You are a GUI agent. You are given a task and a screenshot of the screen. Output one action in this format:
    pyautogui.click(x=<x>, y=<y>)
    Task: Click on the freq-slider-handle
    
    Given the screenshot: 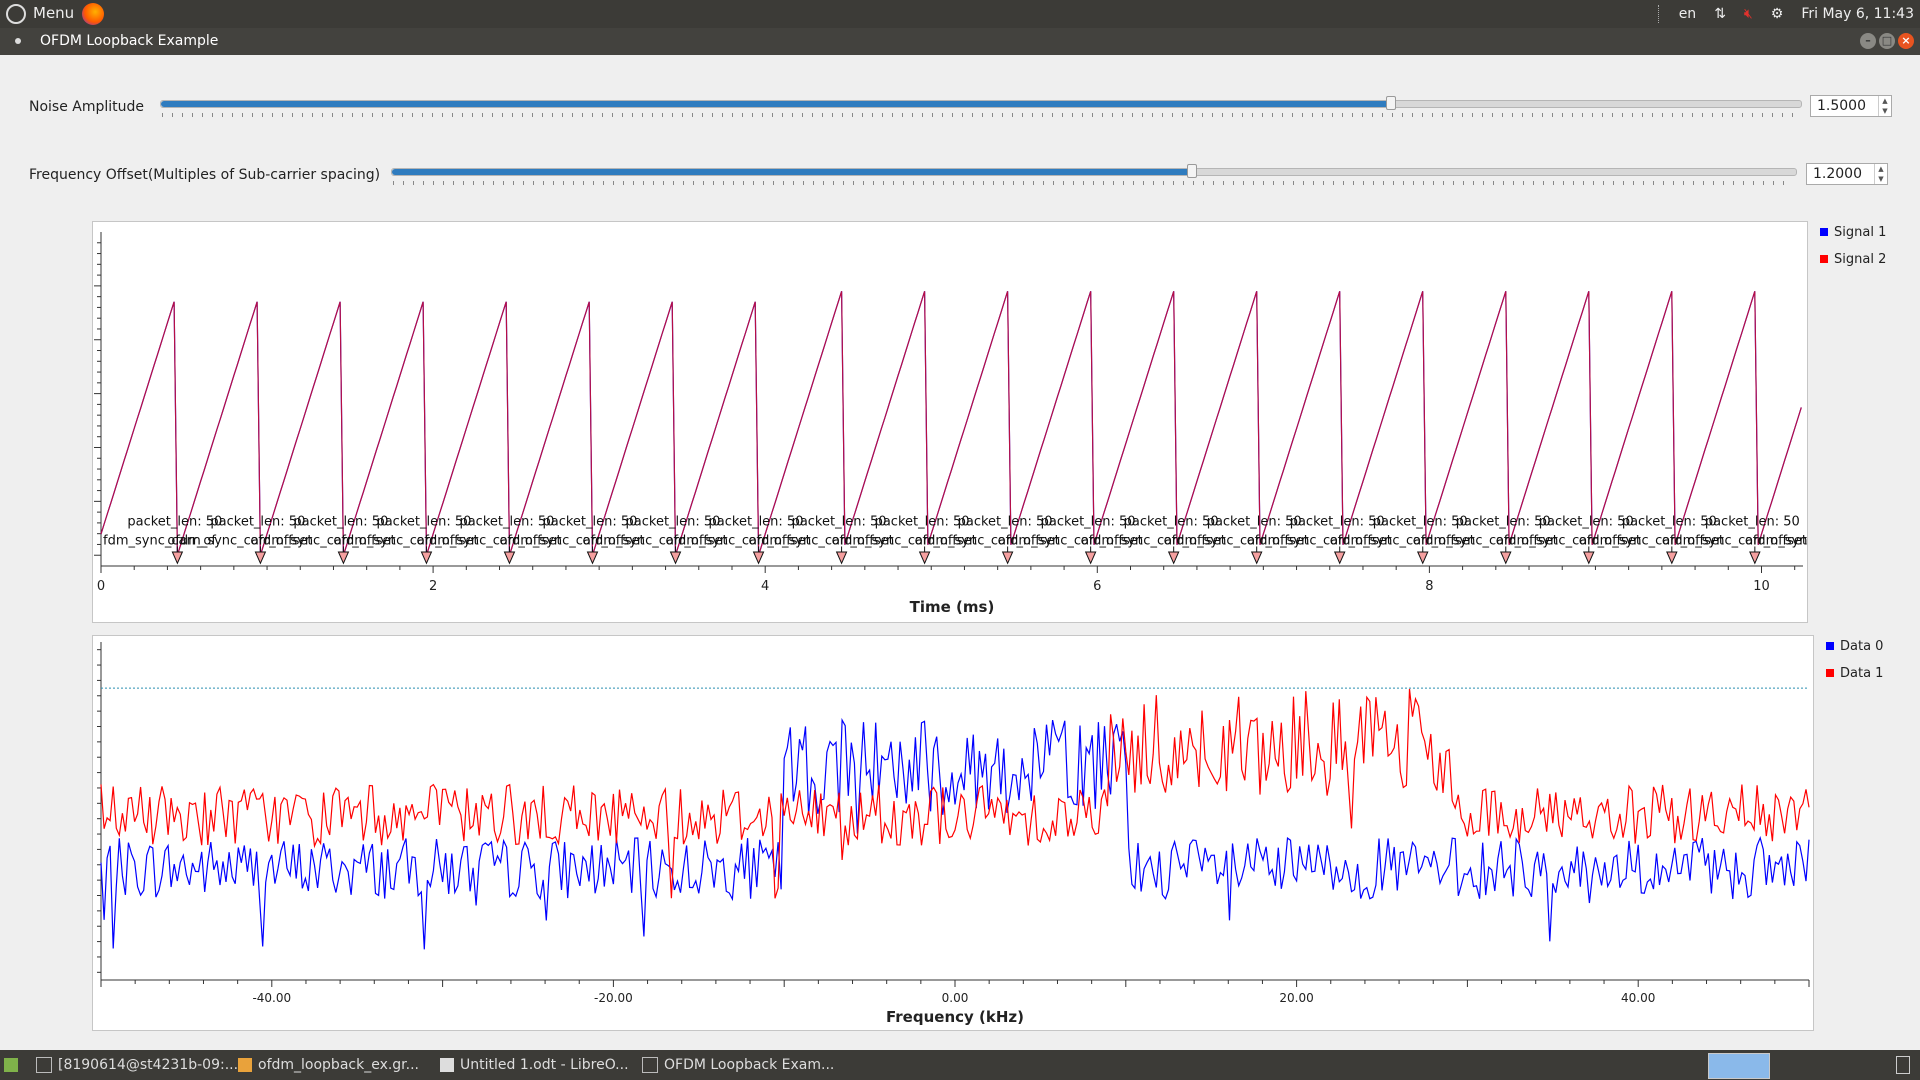 What is the action you would take?
    pyautogui.click(x=1192, y=171)
    